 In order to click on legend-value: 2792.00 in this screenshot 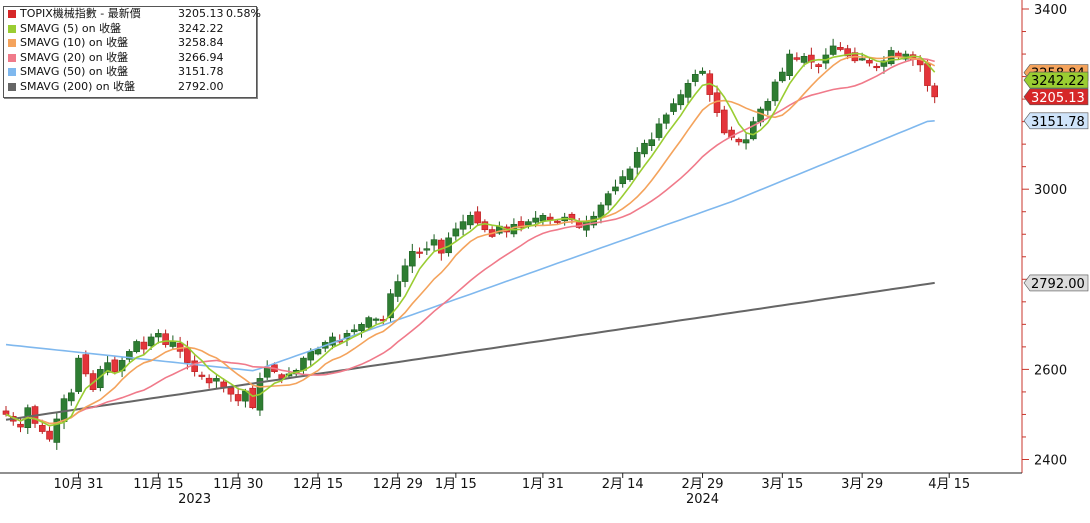, I will do `click(201, 86)`.